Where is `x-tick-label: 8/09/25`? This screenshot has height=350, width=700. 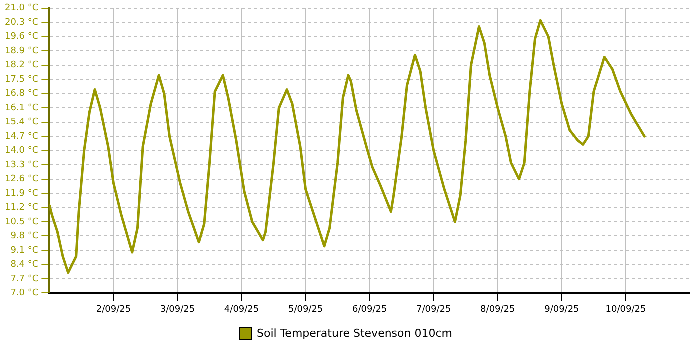 x-tick-label: 8/09/25 is located at coordinates (498, 309).